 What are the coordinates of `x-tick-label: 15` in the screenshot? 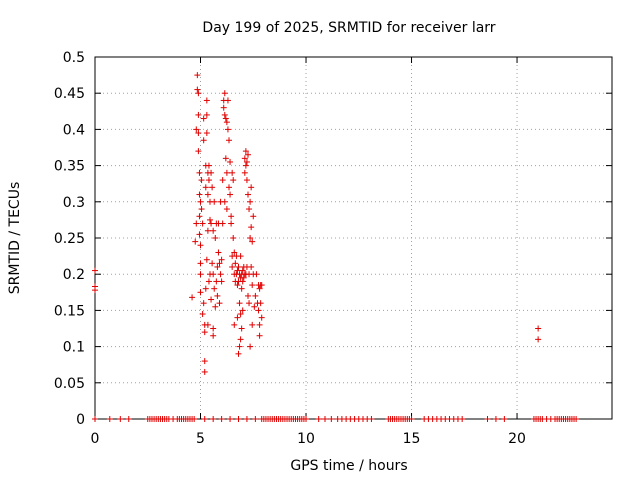 It's located at (412, 439).